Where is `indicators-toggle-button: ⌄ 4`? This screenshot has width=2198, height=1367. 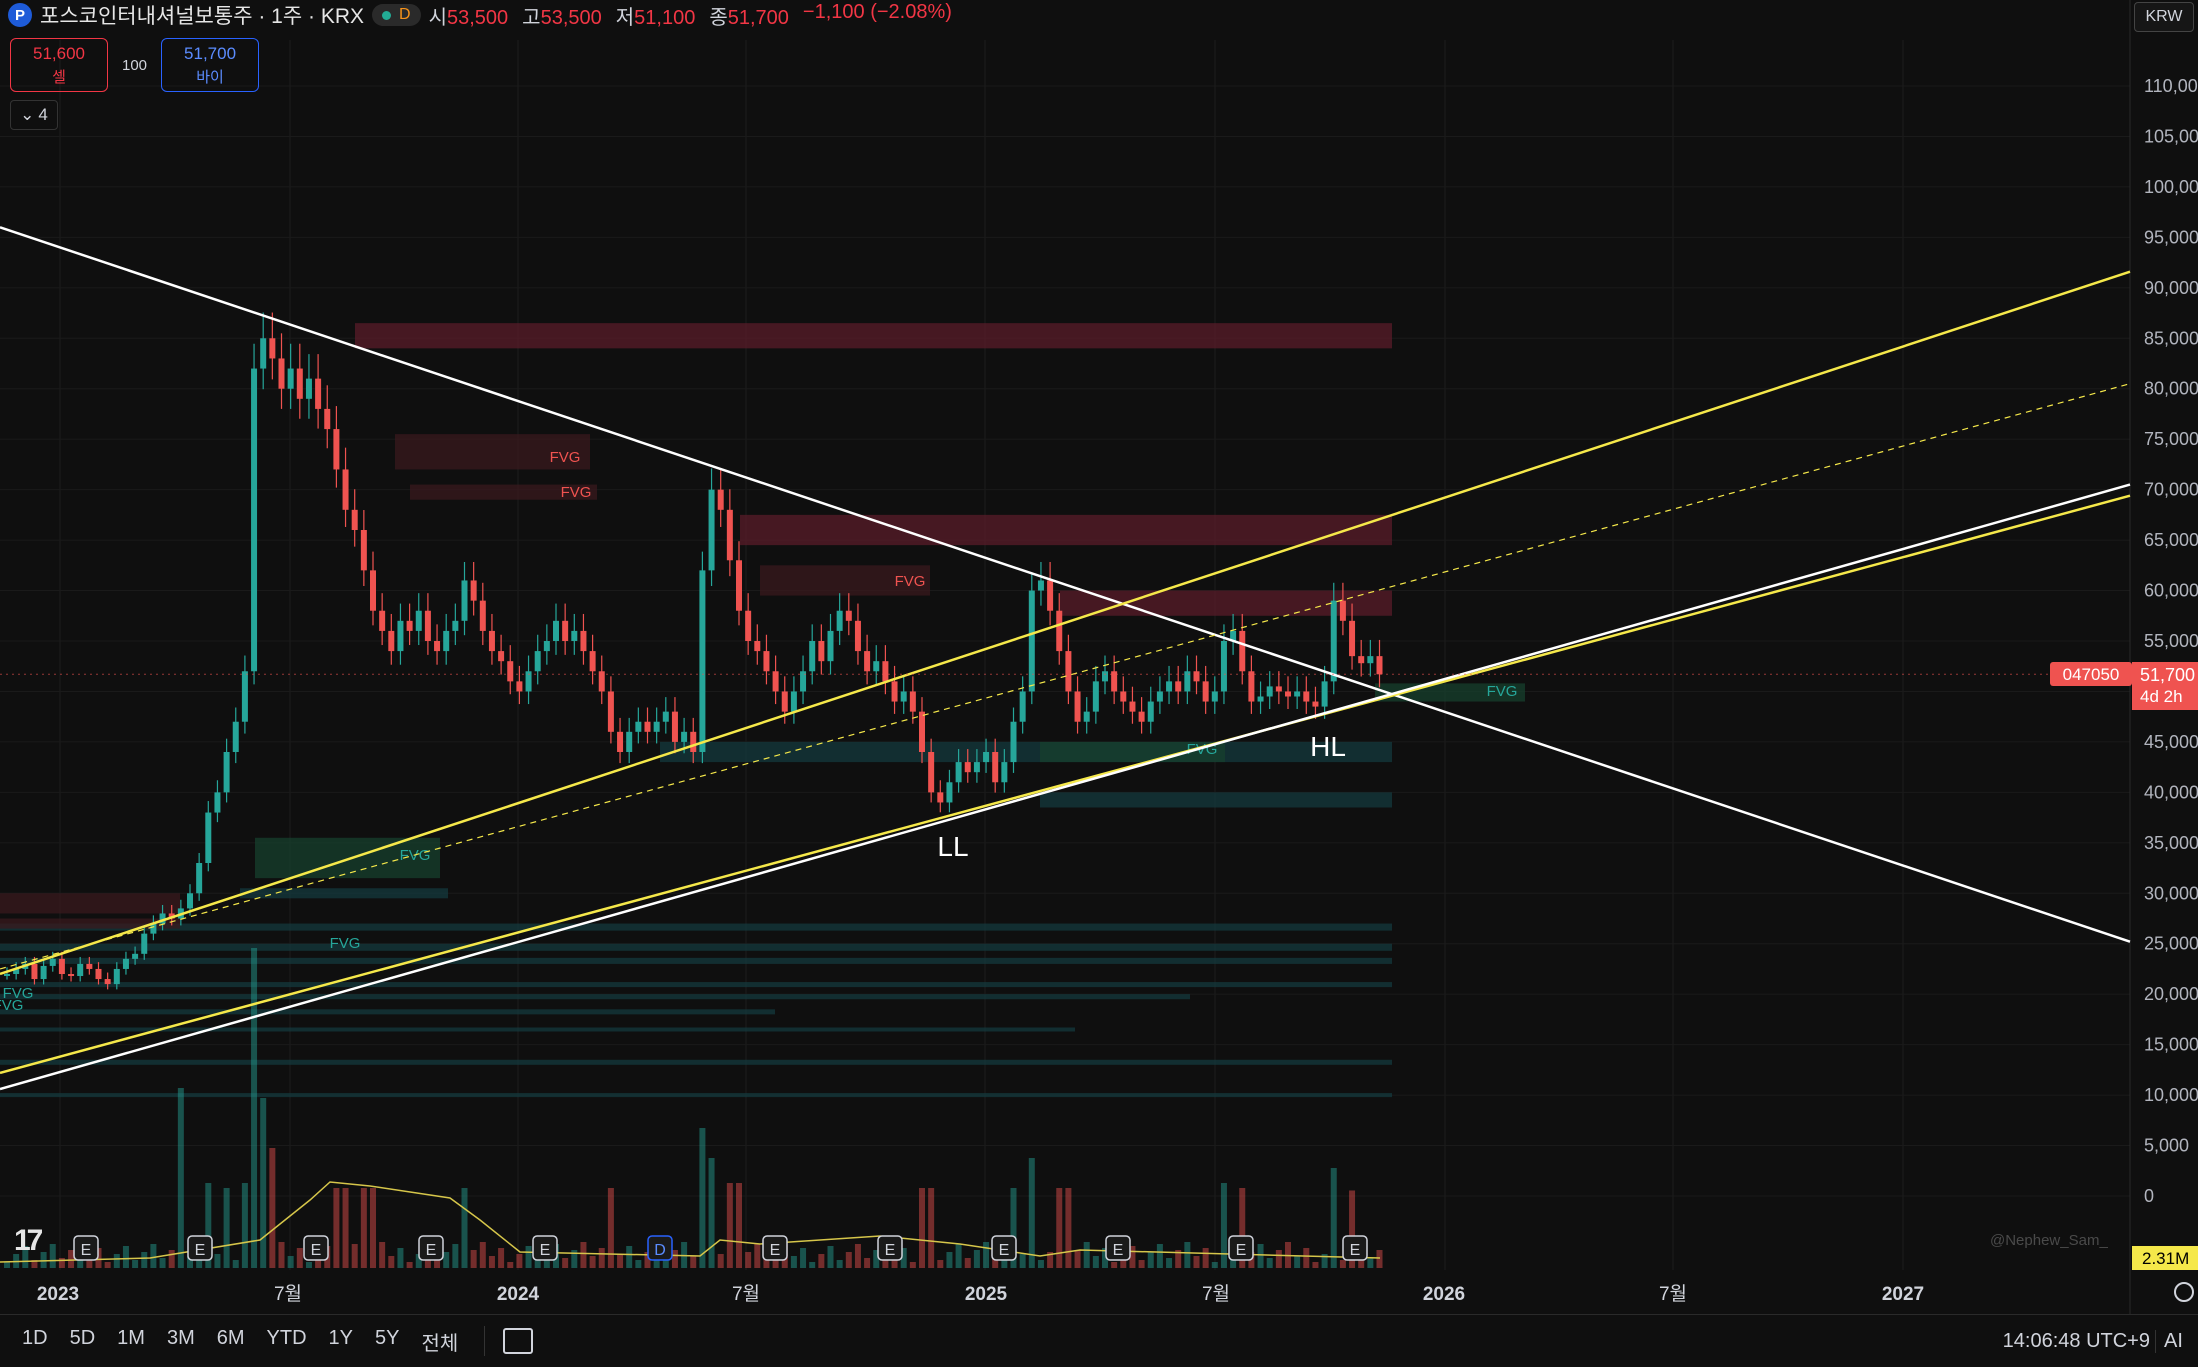
indicators-toggle-button: ⌄ 4 is located at coordinates (34, 115).